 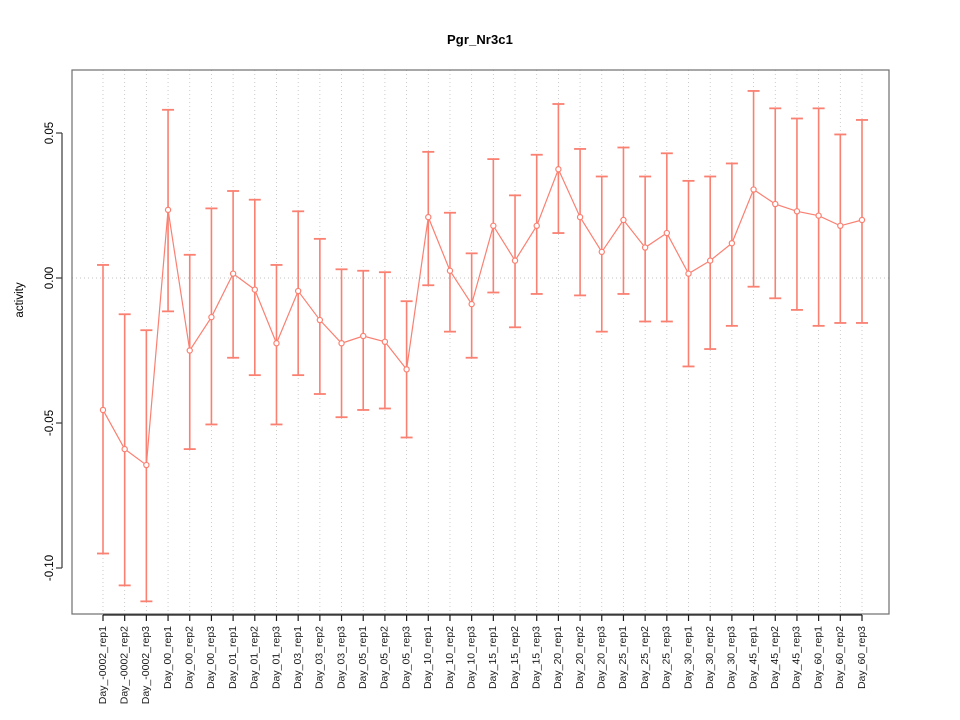 I want to click on x-tick-label: Day_30_rep3, so click(x=732, y=657).